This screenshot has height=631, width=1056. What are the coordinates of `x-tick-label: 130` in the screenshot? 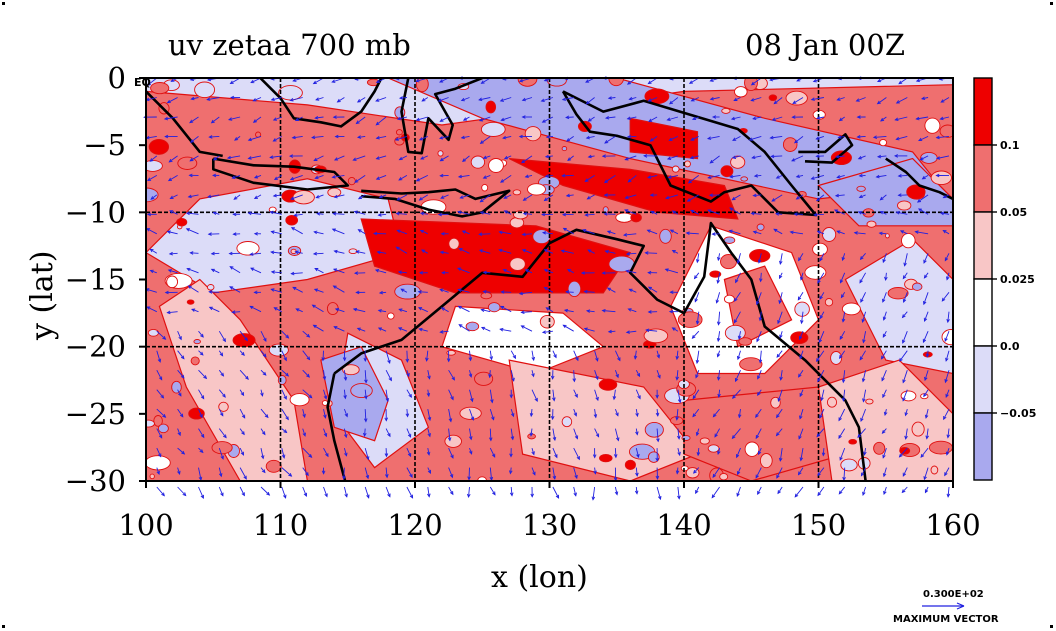 It's located at (549, 525).